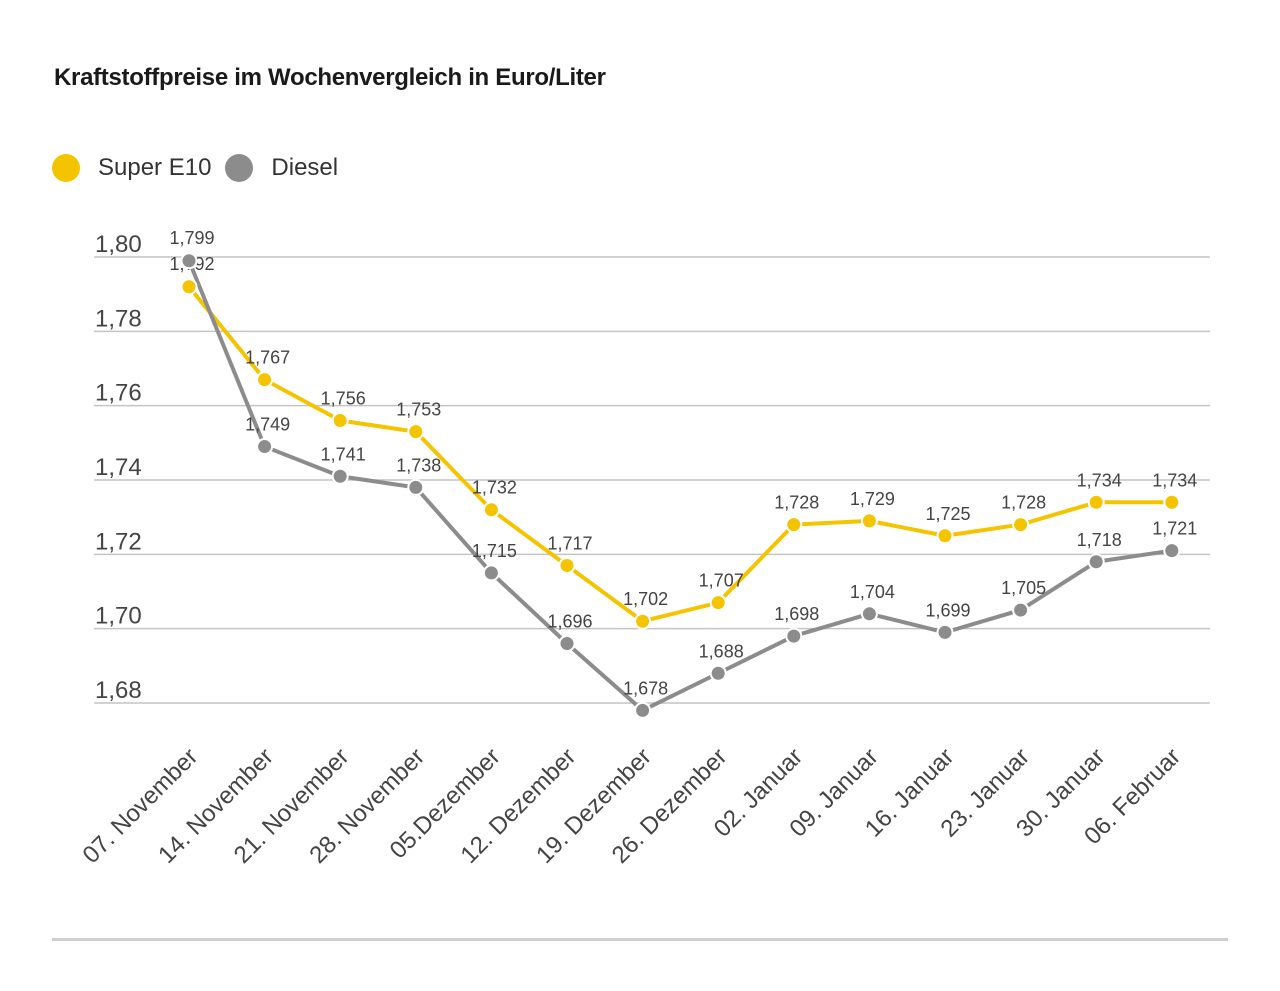 The width and height of the screenshot is (1280, 991). I want to click on data-label-diesel: 1,688, so click(721, 651).